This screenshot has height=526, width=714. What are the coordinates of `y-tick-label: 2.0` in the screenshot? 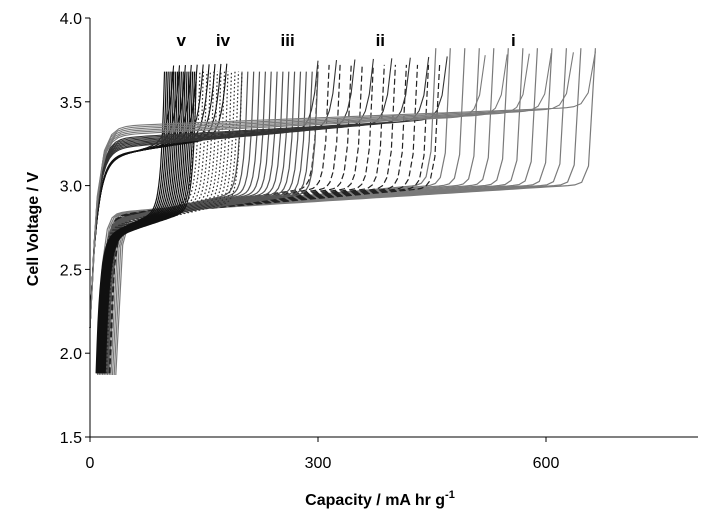 It's located at (71, 354).